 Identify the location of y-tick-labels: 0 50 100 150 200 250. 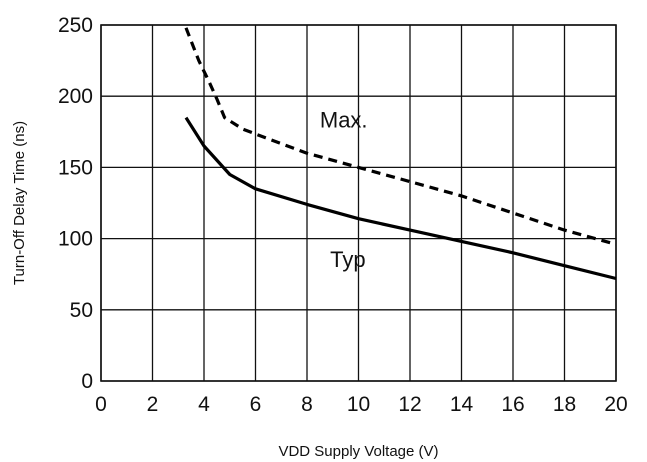
(75, 203).